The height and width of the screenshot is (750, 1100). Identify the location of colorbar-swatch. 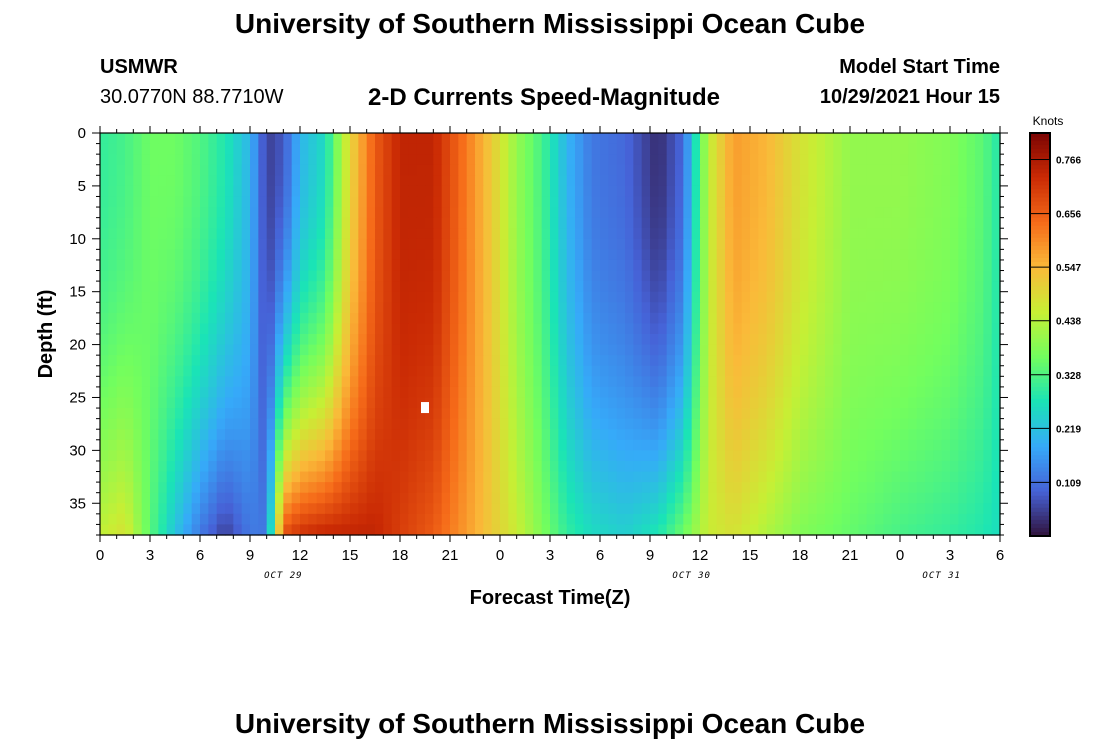
(1040, 421).